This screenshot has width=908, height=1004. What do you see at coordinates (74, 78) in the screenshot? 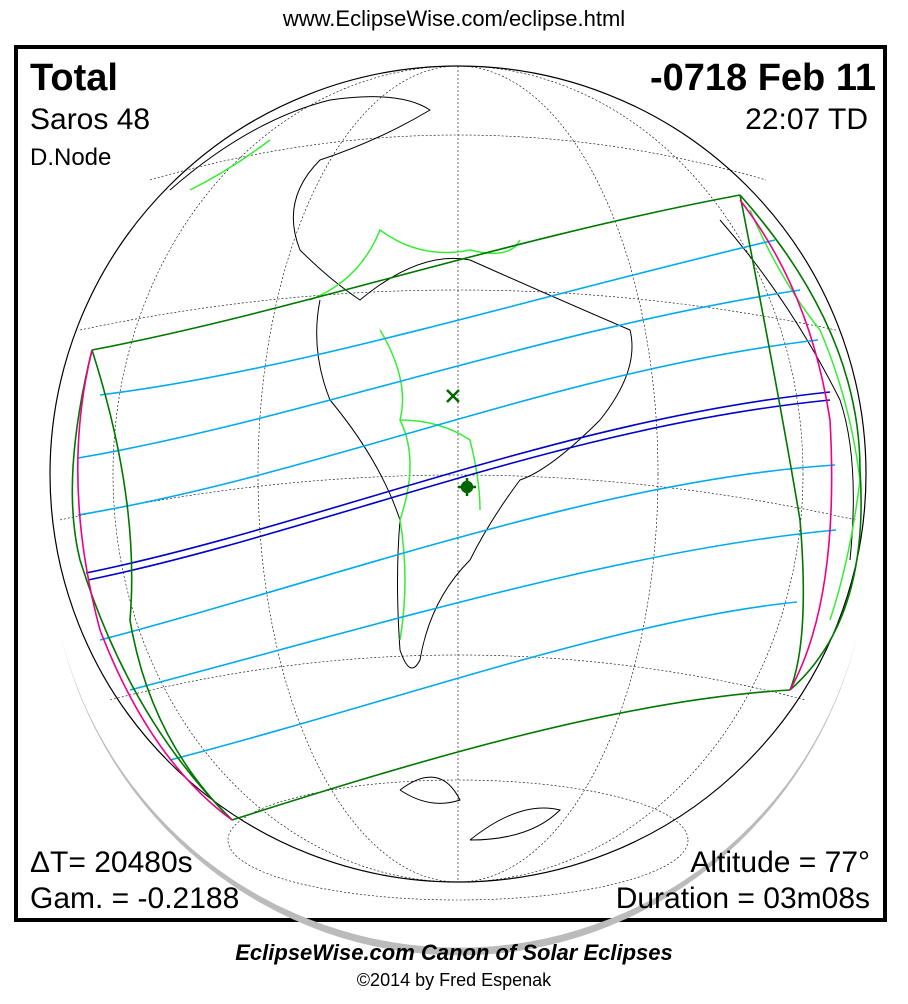
I see `eclipse-type: Total` at bounding box center [74, 78].